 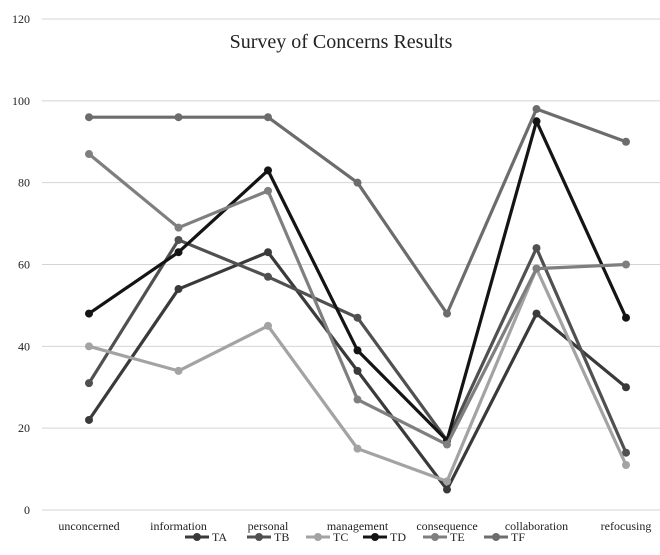 I want to click on legend-item-tb: TB, so click(x=268, y=537).